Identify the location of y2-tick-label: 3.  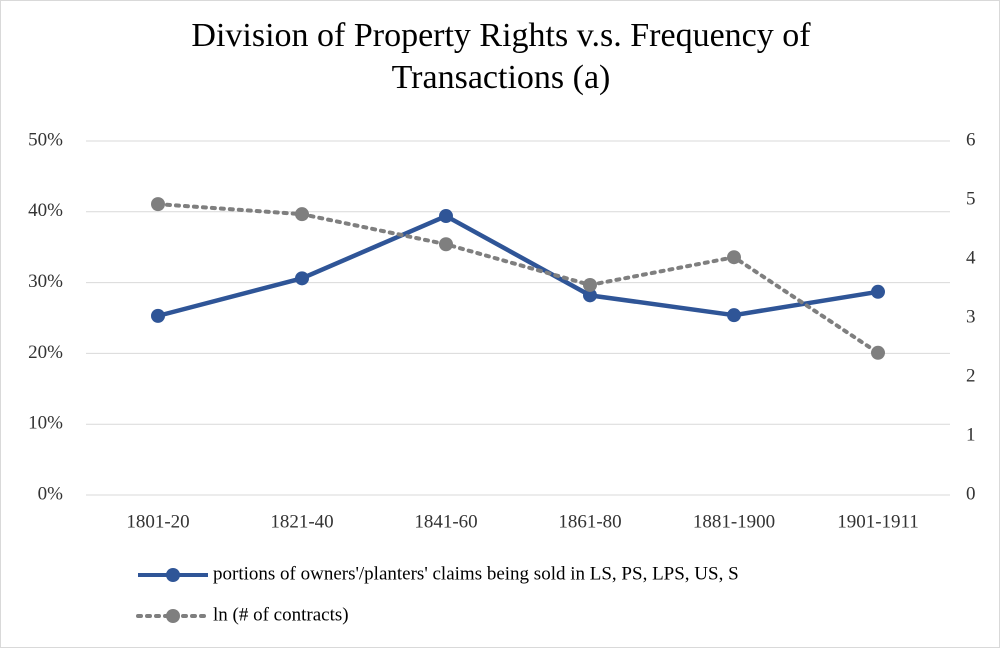
(971, 316).